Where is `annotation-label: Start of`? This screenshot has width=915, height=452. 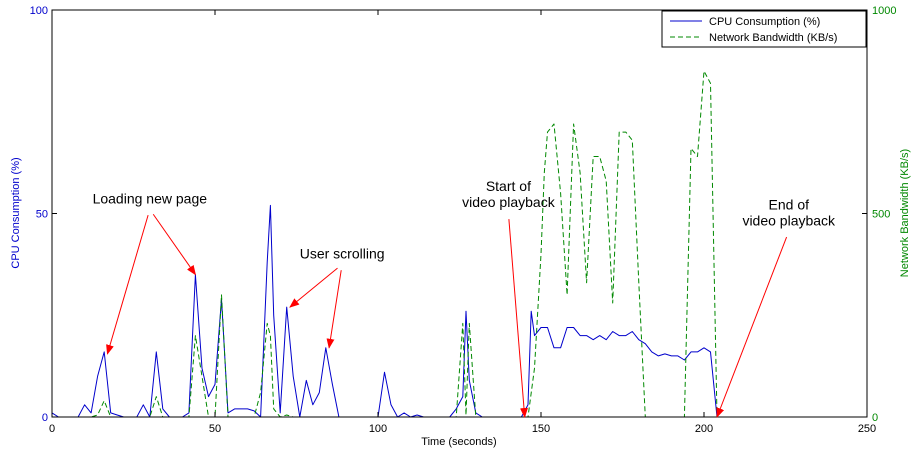
annotation-label: Start of is located at coordinates (508, 186).